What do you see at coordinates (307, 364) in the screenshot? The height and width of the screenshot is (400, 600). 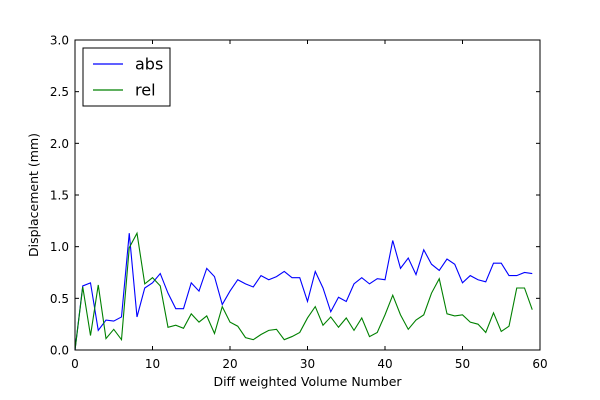 I see `x-tick-label: 30` at bounding box center [307, 364].